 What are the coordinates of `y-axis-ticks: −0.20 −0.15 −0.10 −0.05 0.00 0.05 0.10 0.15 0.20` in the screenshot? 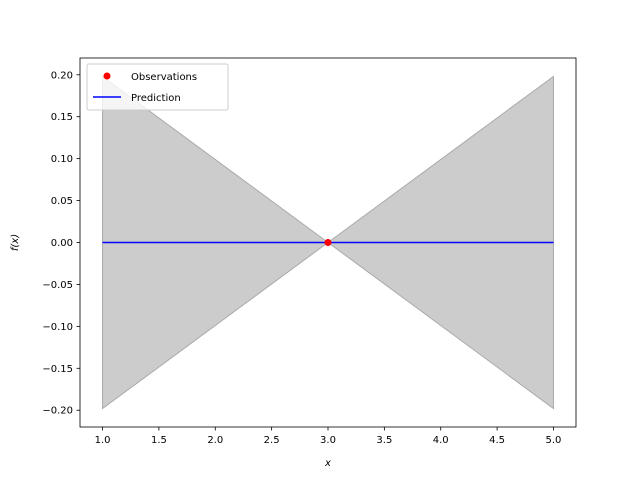 It's located at (61, 243).